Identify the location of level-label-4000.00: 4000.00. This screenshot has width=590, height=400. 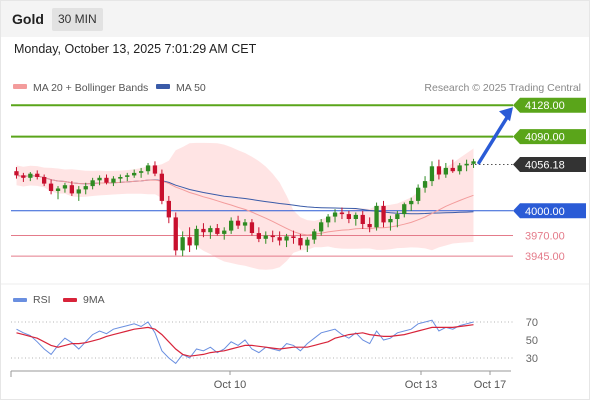
(549, 211).